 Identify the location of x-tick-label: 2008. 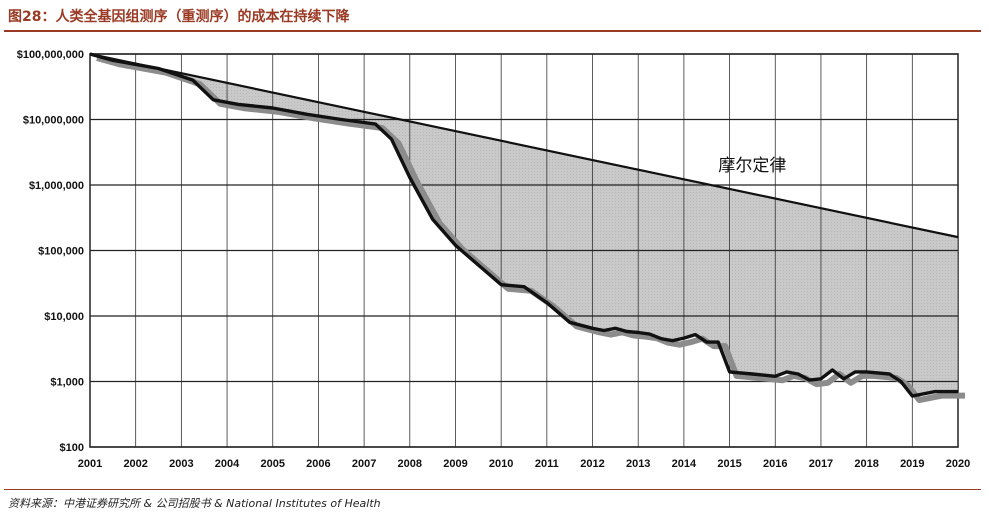
(410, 464).